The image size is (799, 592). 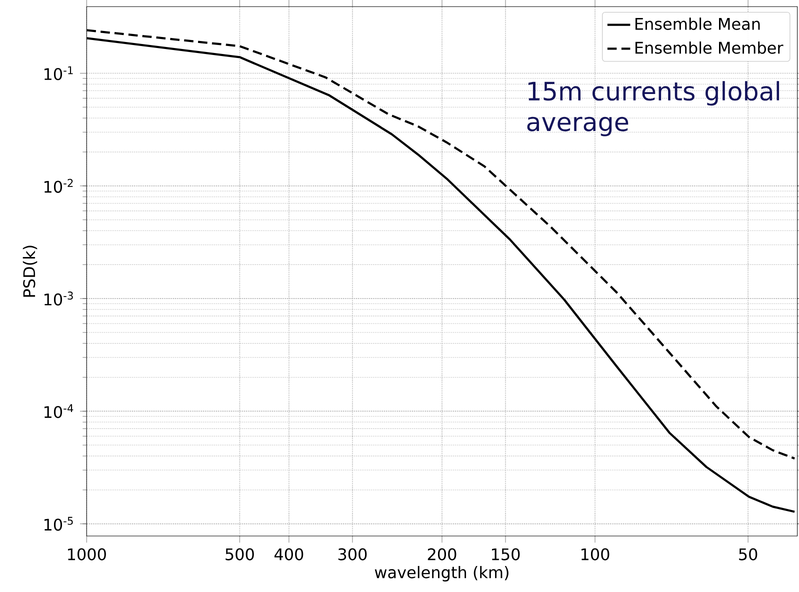 What do you see at coordinates (58, 73) in the screenshot?
I see `y-tick-label: 10$^{-1}$` at bounding box center [58, 73].